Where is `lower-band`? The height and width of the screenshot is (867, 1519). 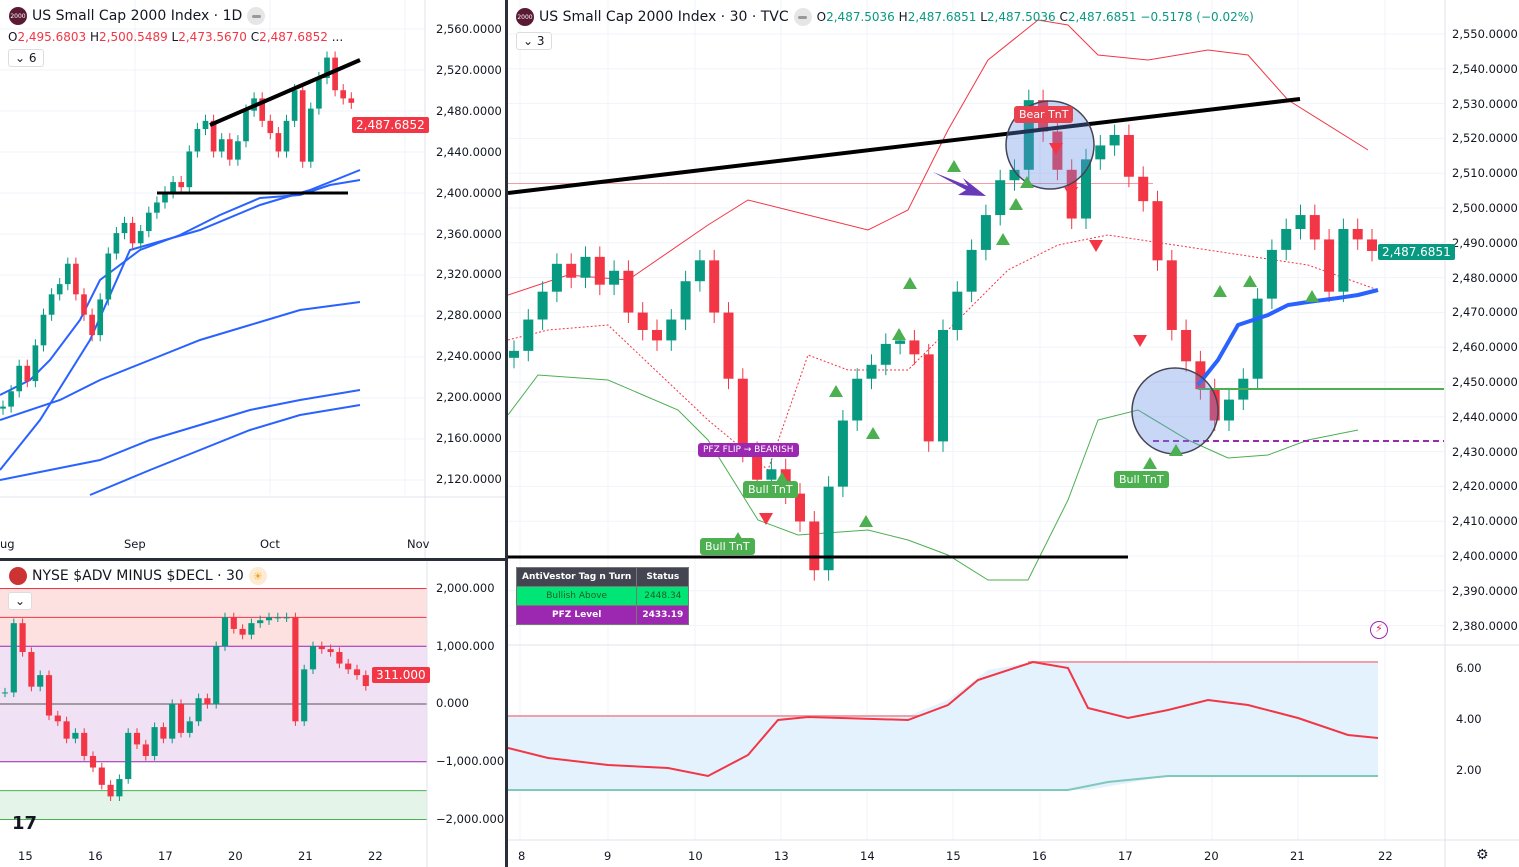 lower-band is located at coordinates (933, 477).